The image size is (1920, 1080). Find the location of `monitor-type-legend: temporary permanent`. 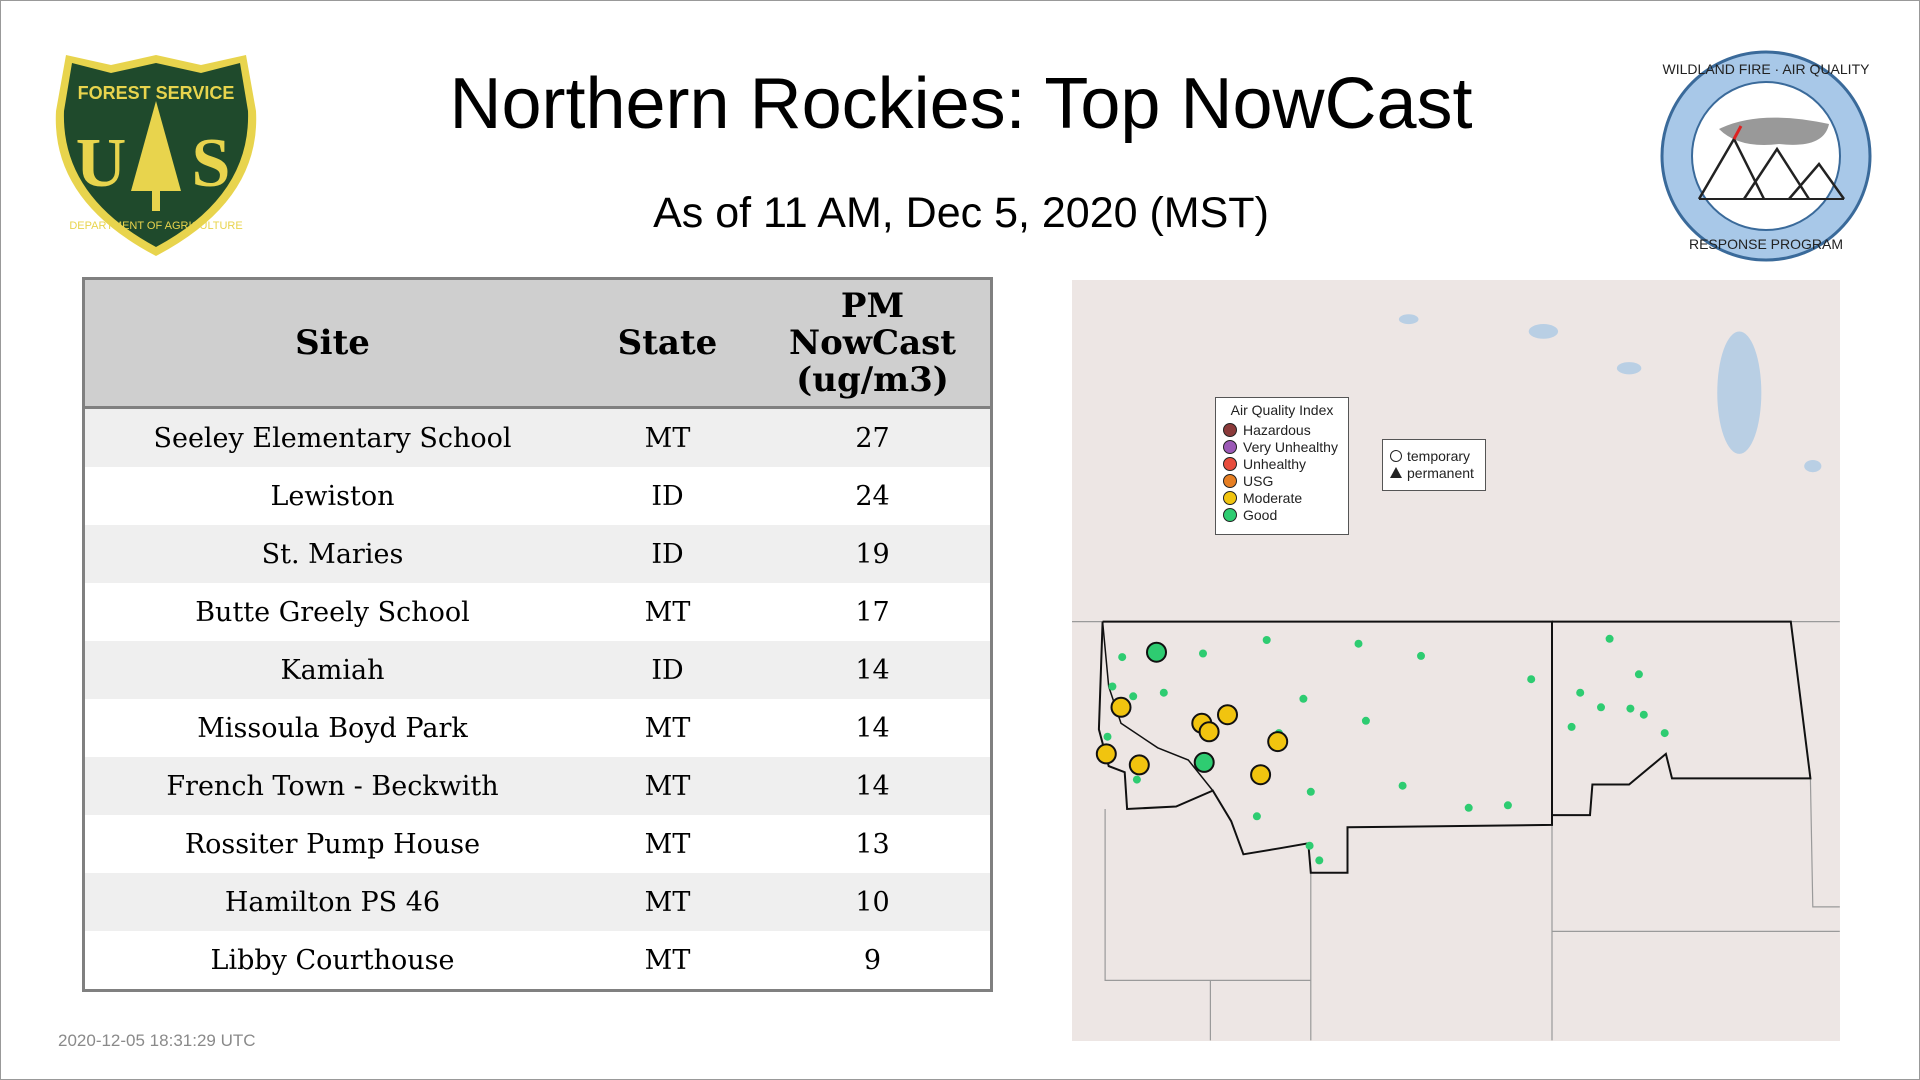

monitor-type-legend: temporary permanent is located at coordinates (1434, 465).